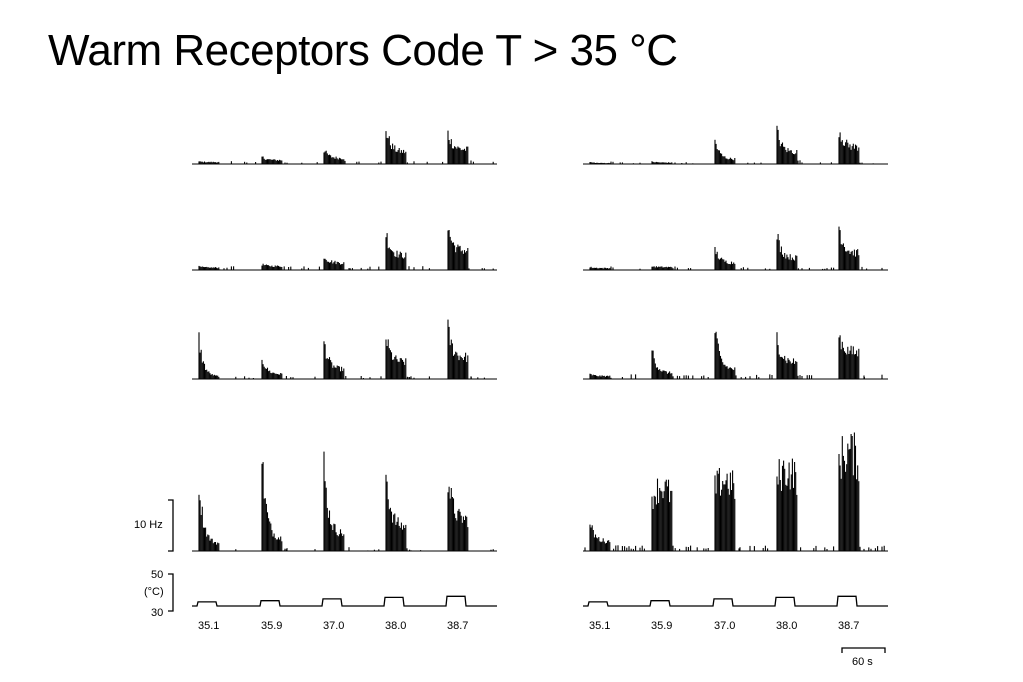 Image resolution: width=1023 pixels, height=682 pixels. Describe the element at coordinates (599, 626) in the screenshot. I see `step-label-right-1: 35.1` at that location.